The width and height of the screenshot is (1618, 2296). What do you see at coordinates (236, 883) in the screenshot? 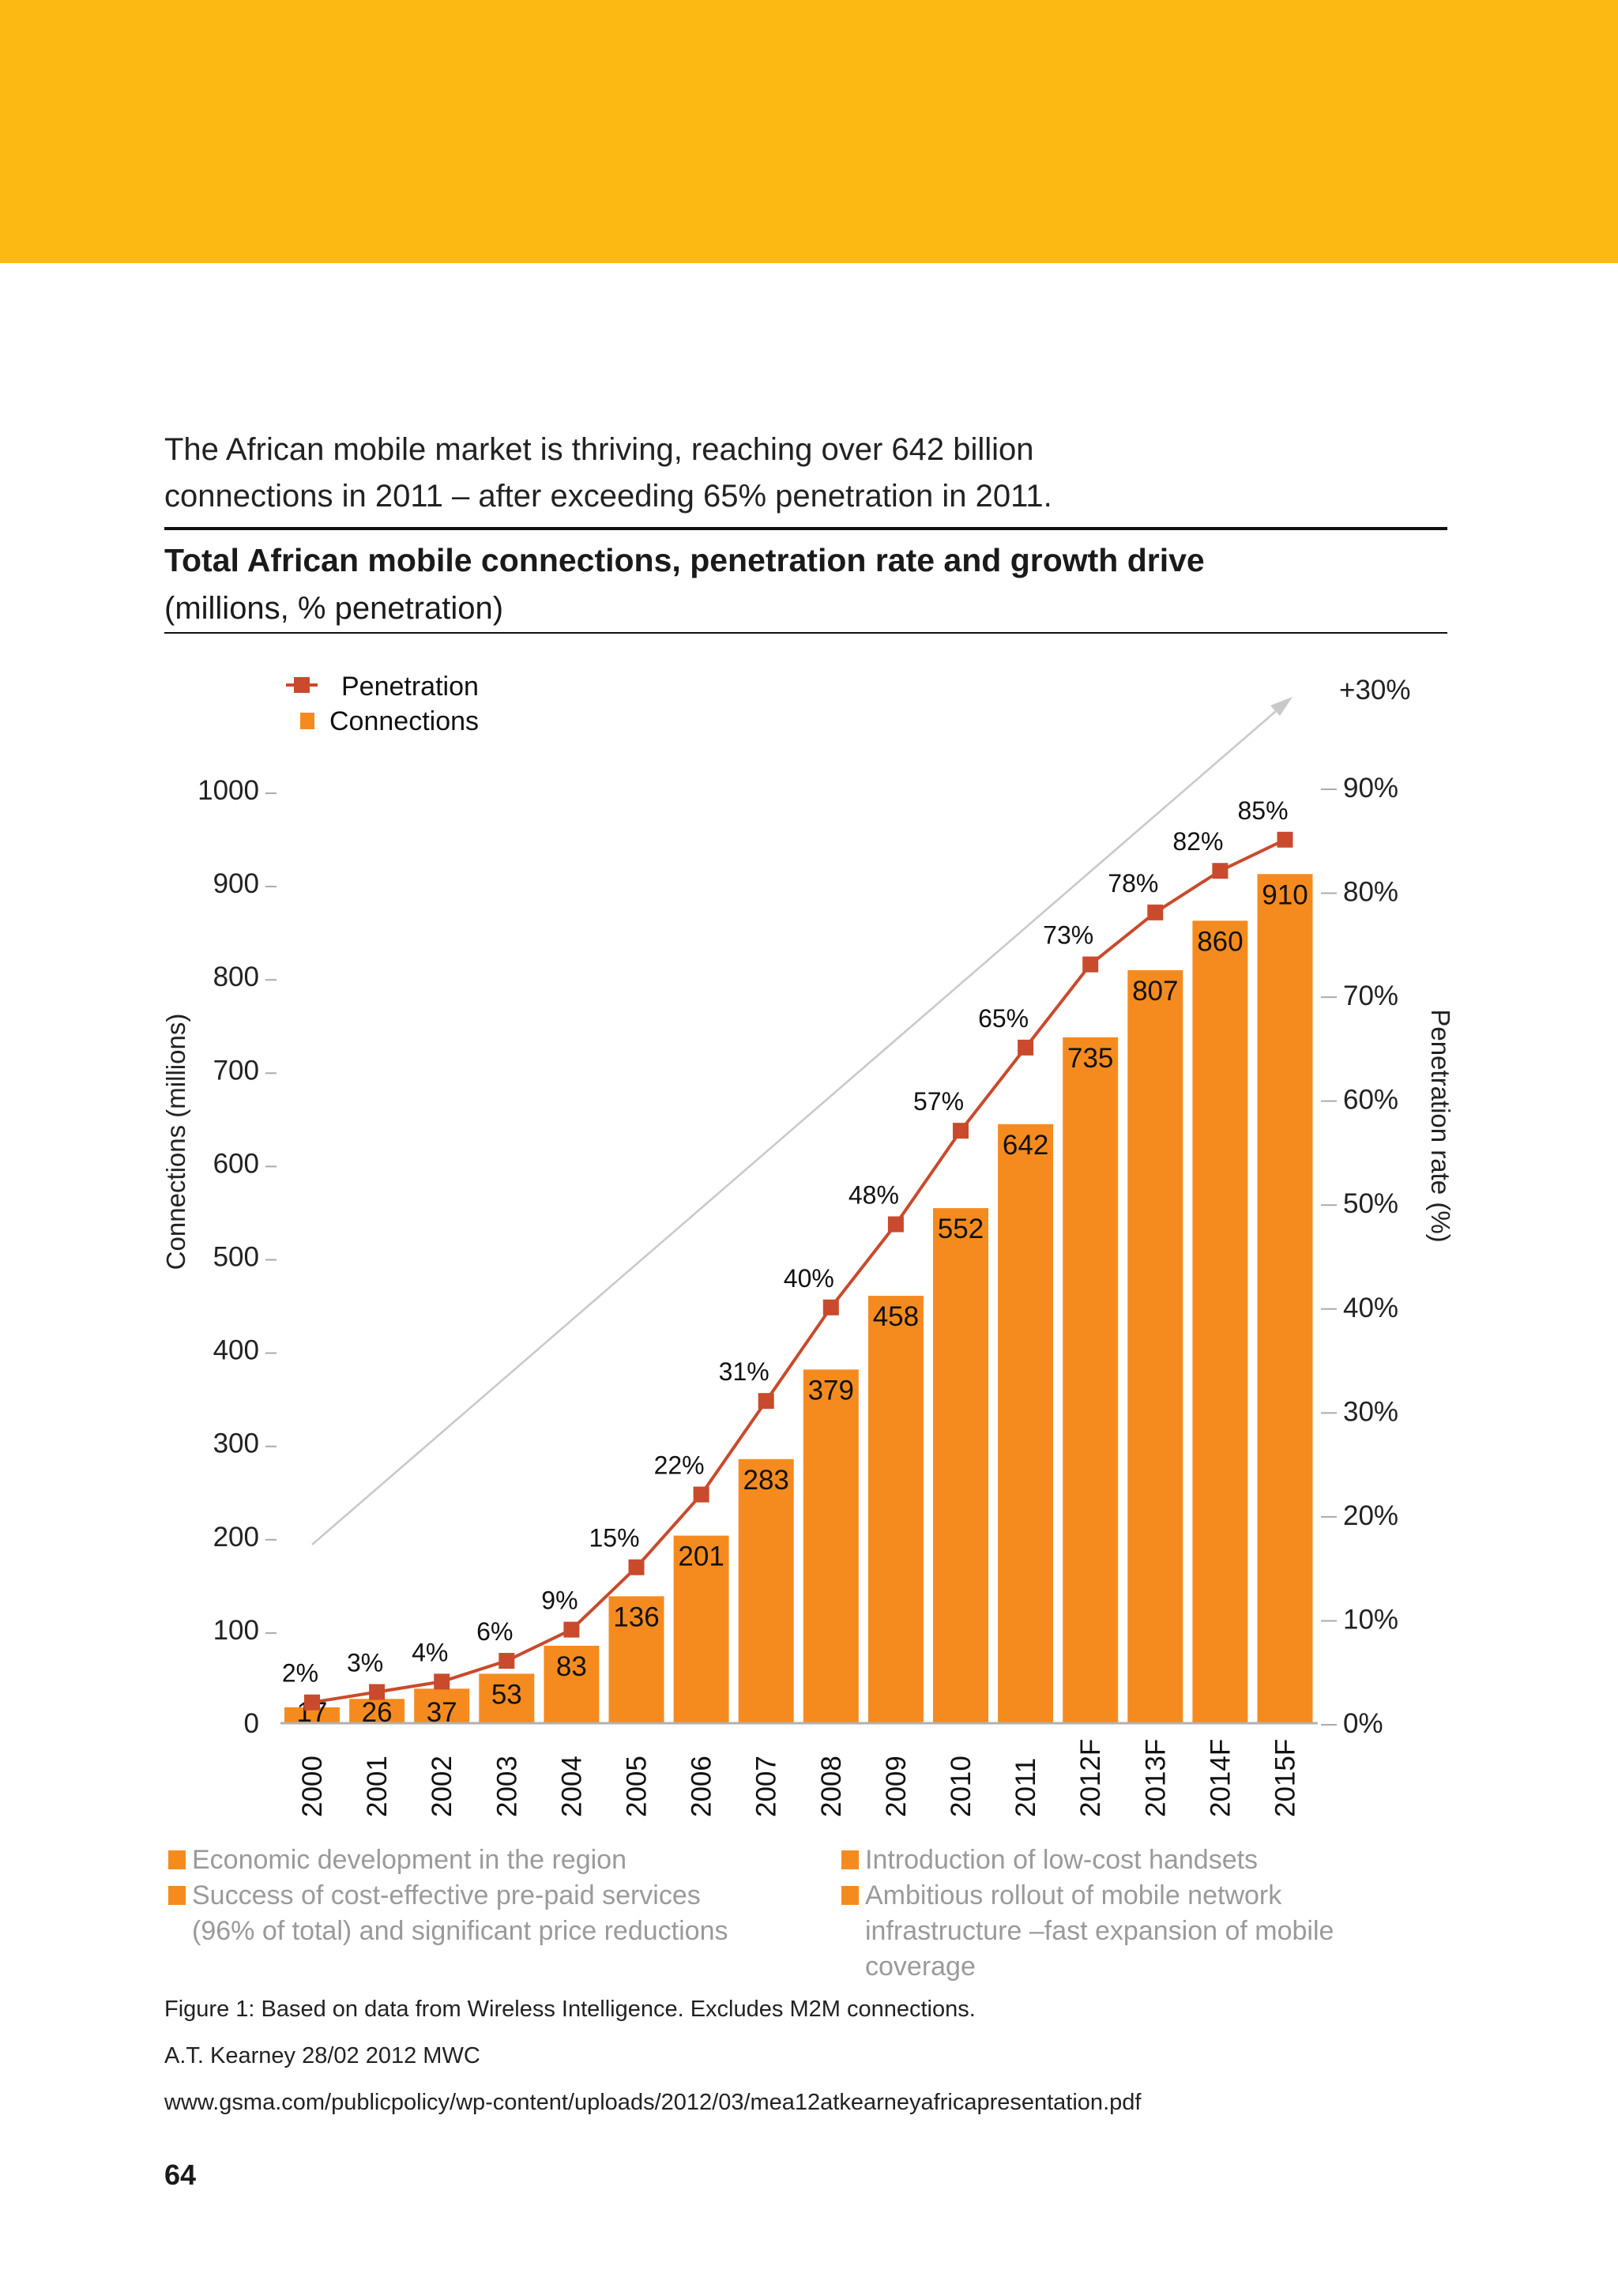
I see `y-tick-label: 900` at bounding box center [236, 883].